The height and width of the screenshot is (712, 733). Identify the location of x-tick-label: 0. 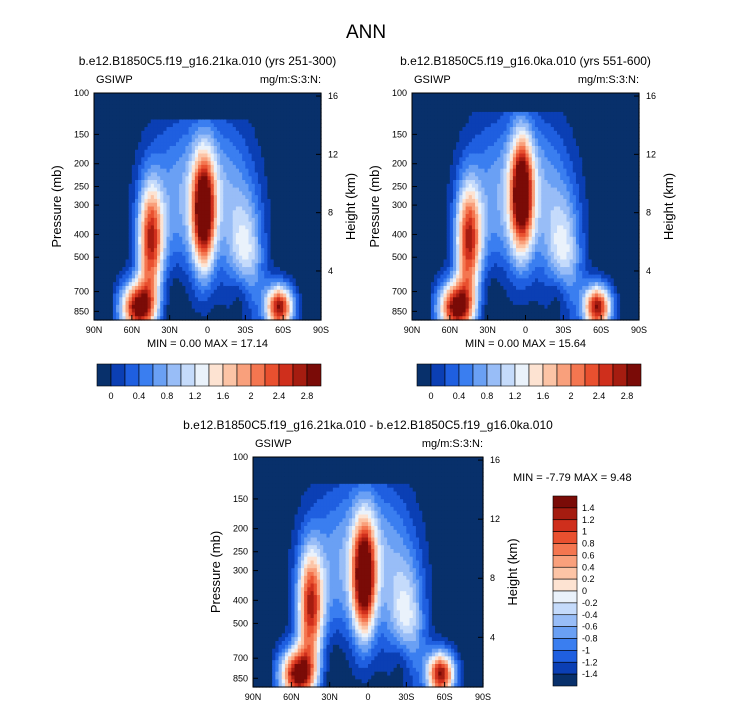
(207, 330).